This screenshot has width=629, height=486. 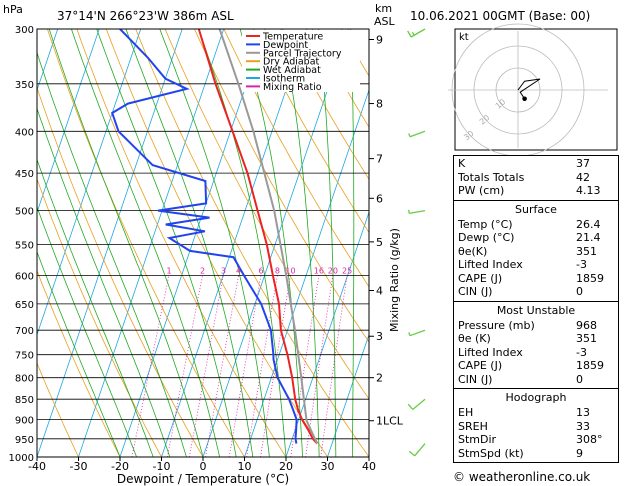 What do you see at coordinates (333, 270) in the screenshot?
I see `mixing-ratio-label: 20` at bounding box center [333, 270].